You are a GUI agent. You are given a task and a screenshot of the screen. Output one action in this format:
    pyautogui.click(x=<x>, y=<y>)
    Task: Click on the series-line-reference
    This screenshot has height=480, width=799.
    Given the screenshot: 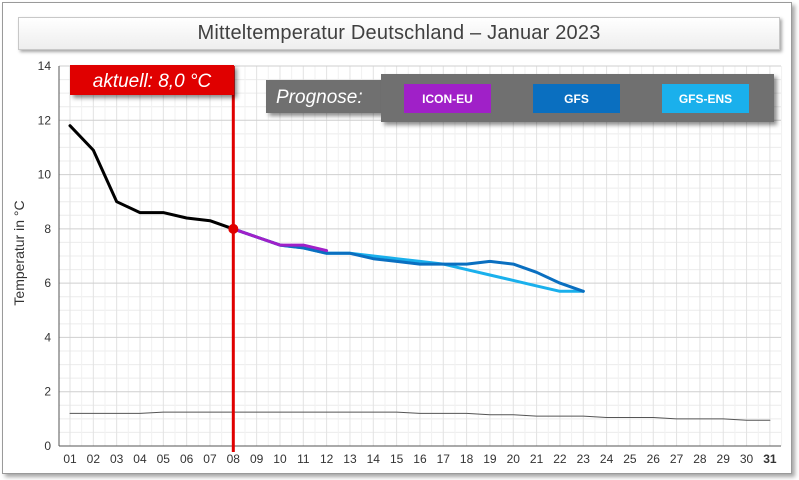 What is the action you would take?
    pyautogui.click(x=420, y=416)
    